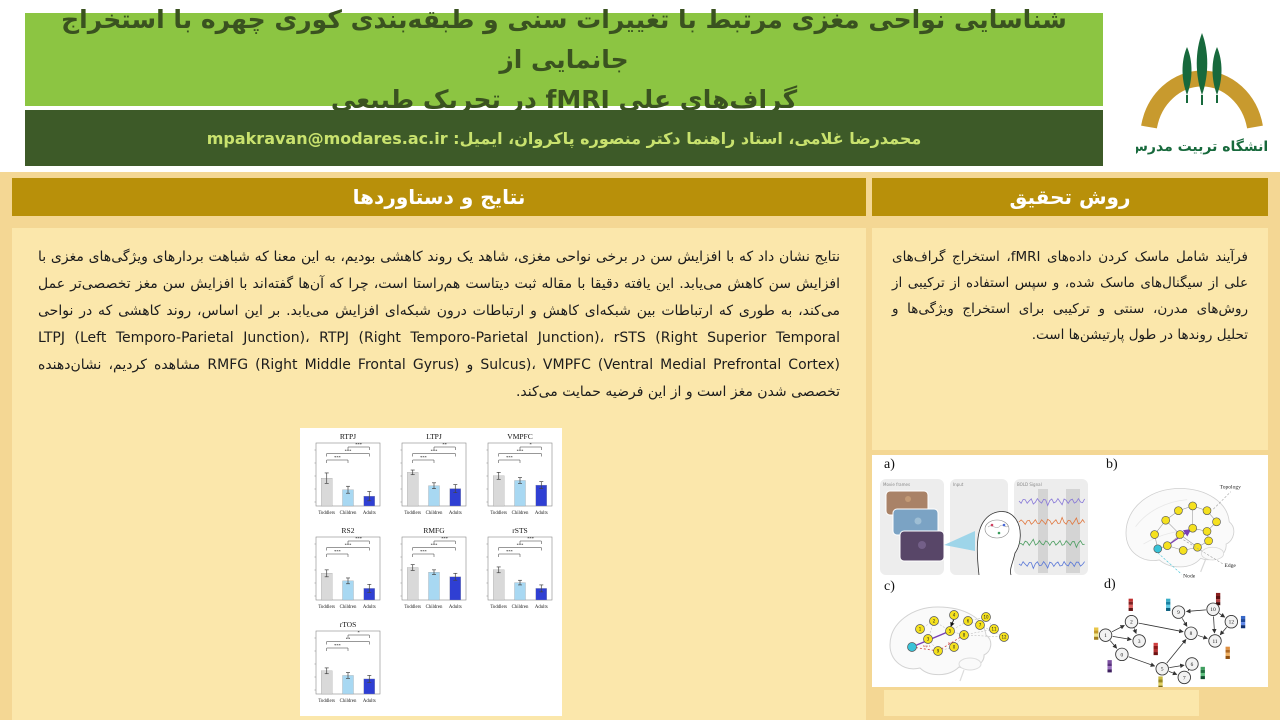 This screenshot has width=1280, height=720. What do you see at coordinates (928, 639) in the screenshot?
I see `svg-text: 3` at bounding box center [928, 639].